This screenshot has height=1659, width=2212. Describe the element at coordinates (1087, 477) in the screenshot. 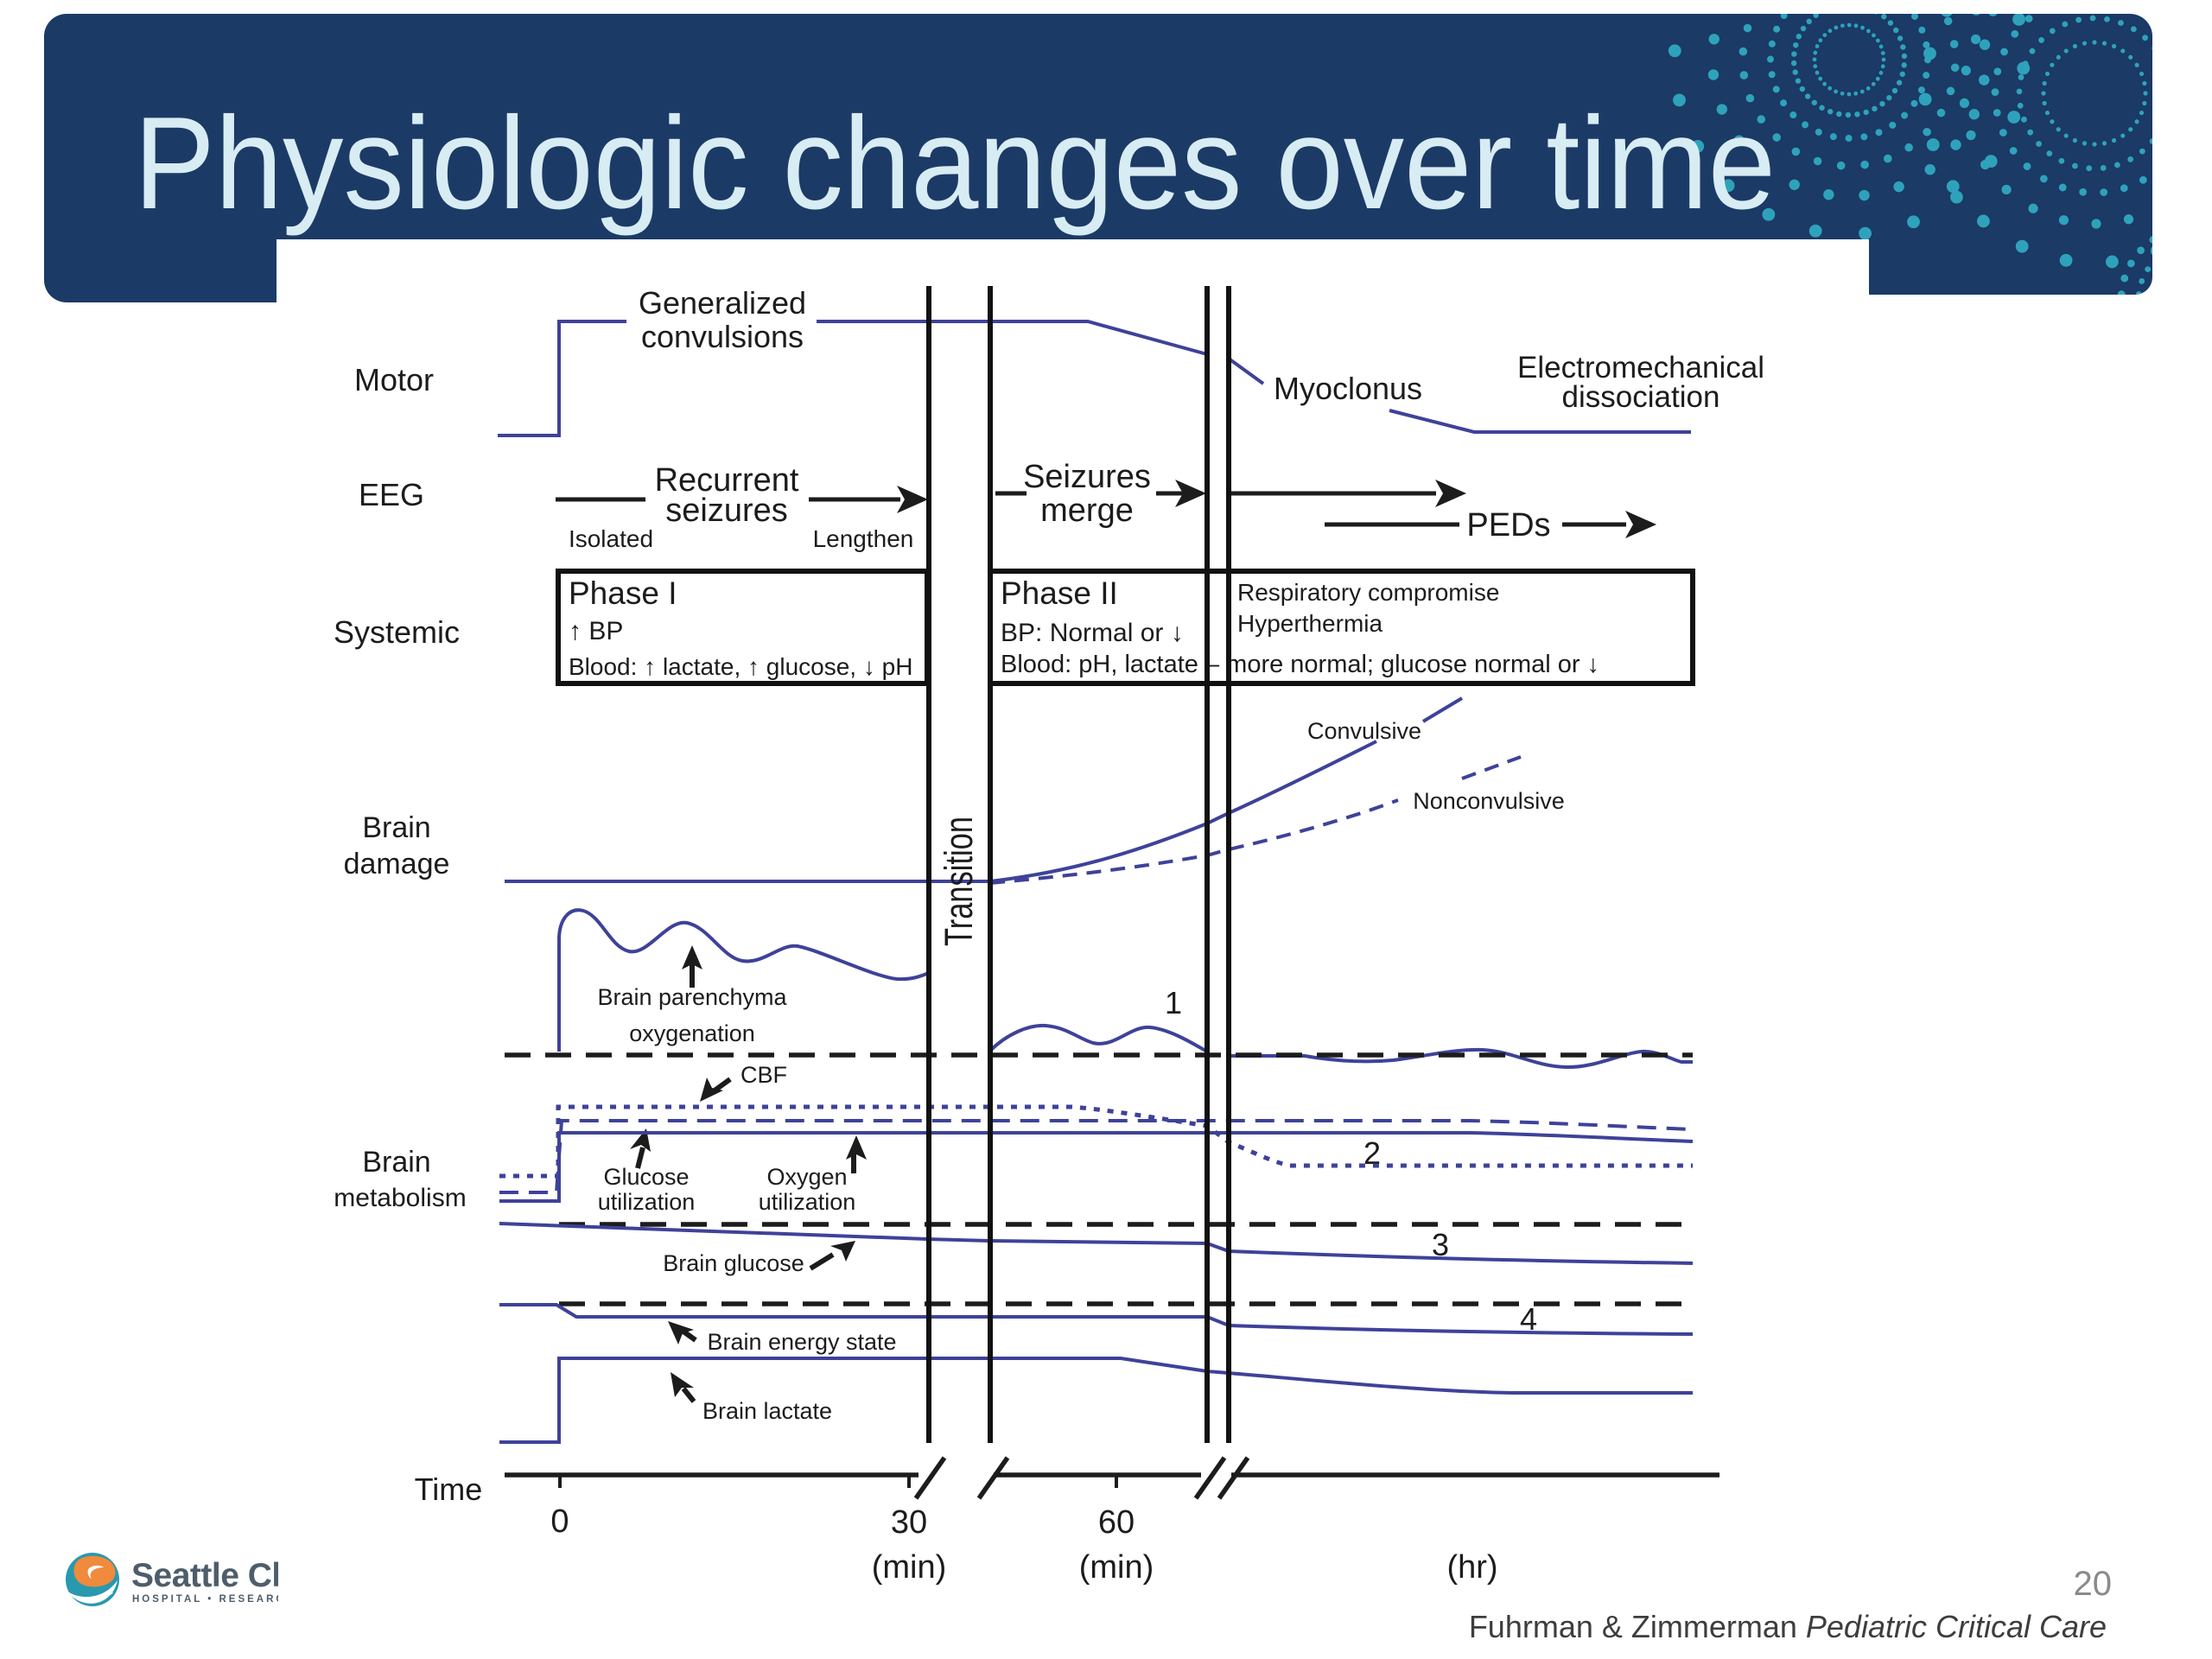

I see `svg-text: Seizures` at that location.